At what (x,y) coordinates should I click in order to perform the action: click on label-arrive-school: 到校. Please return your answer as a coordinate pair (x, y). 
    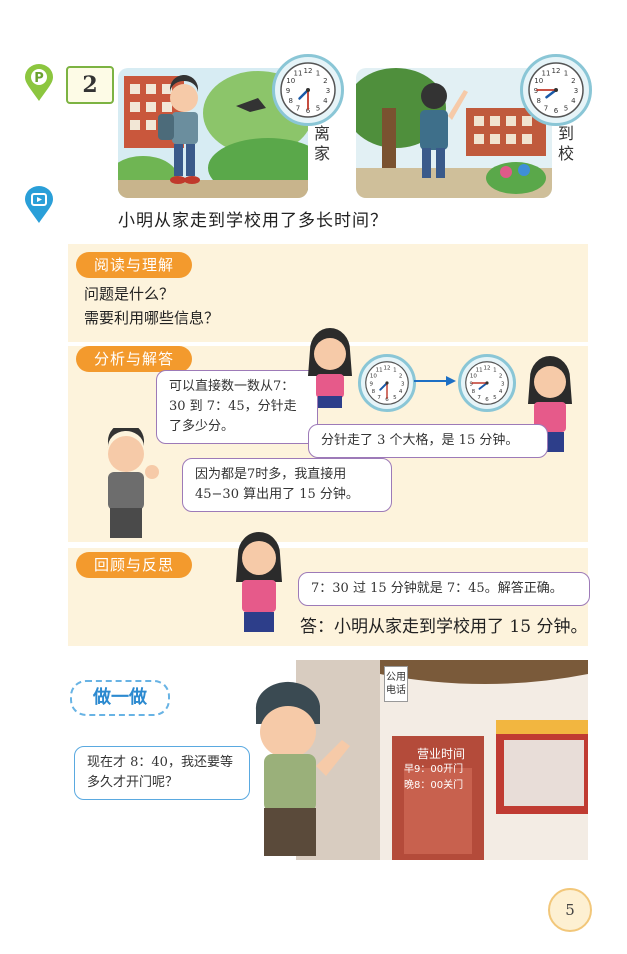
    Looking at the image, I should click on (565, 143).